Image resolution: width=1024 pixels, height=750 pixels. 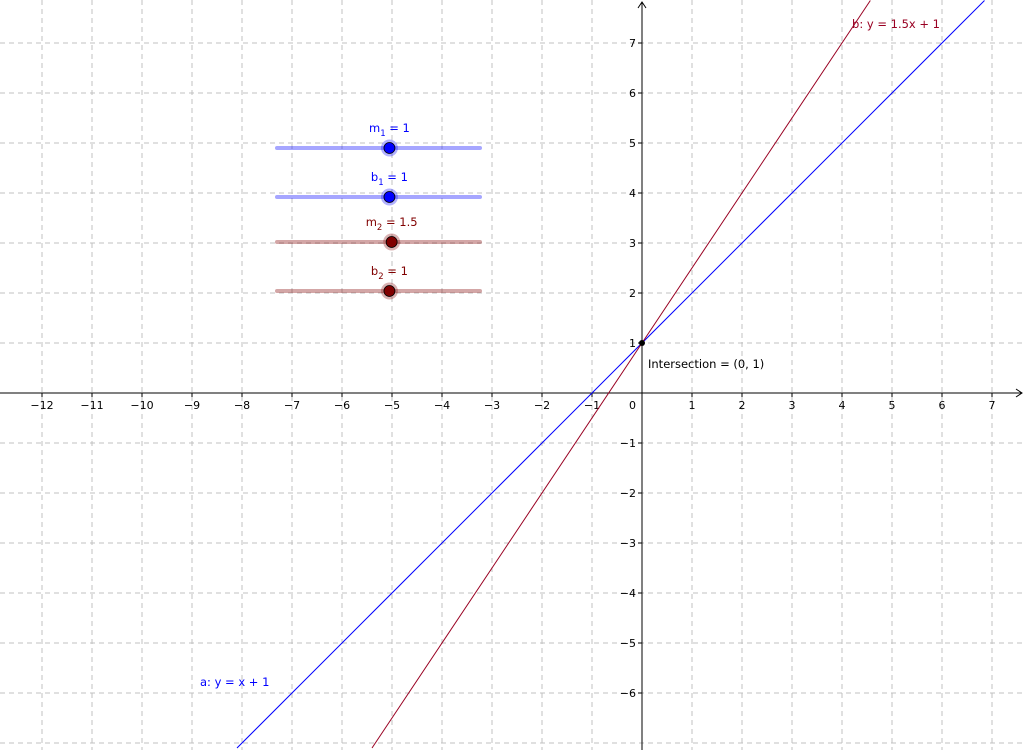 I want to click on x-tick-label: 3, so click(x=792, y=405).